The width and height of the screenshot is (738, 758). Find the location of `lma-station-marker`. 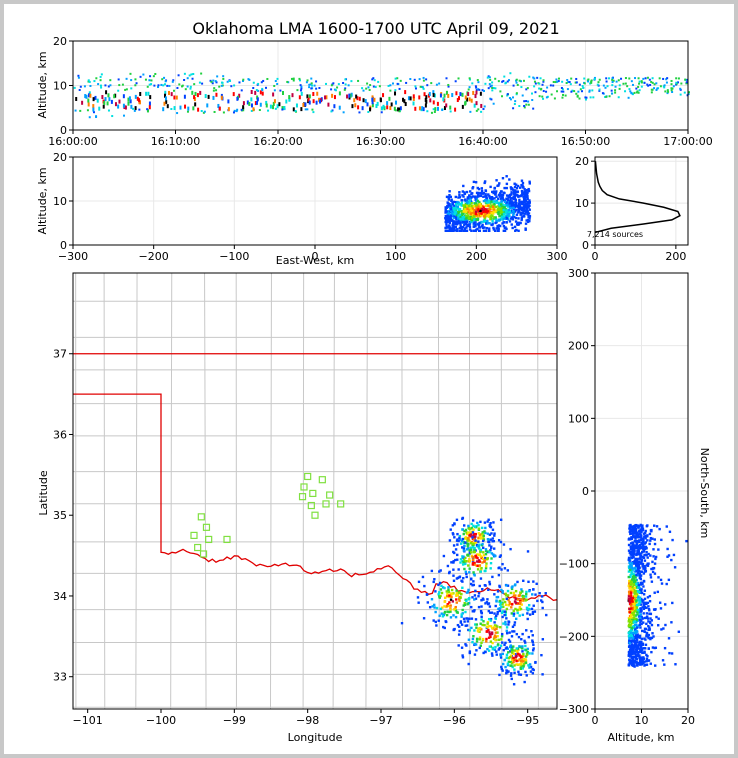

lma-station-marker is located at coordinates (315, 515).